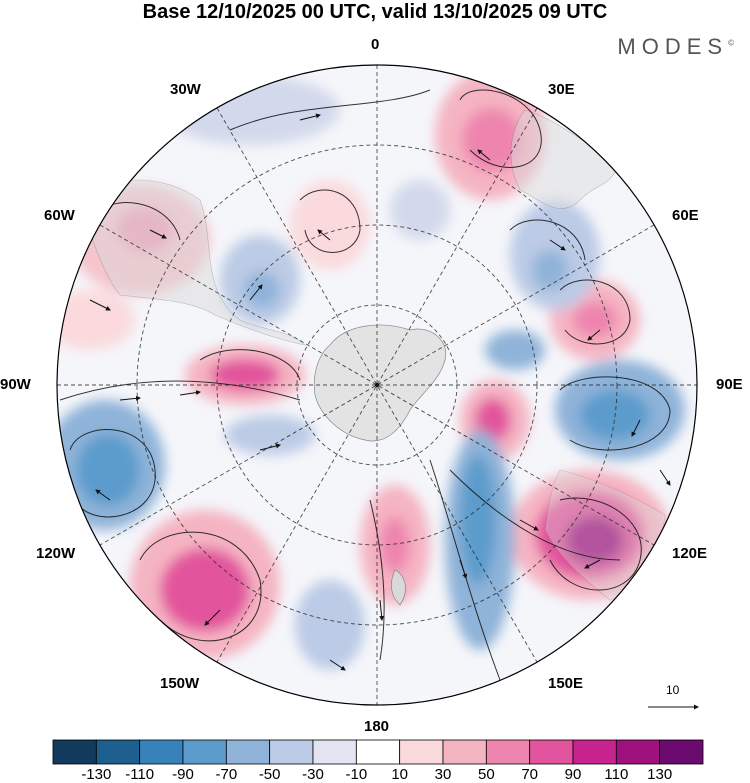 This screenshot has height=783, width=750. I want to click on lon-label-0: 0, so click(375, 44).